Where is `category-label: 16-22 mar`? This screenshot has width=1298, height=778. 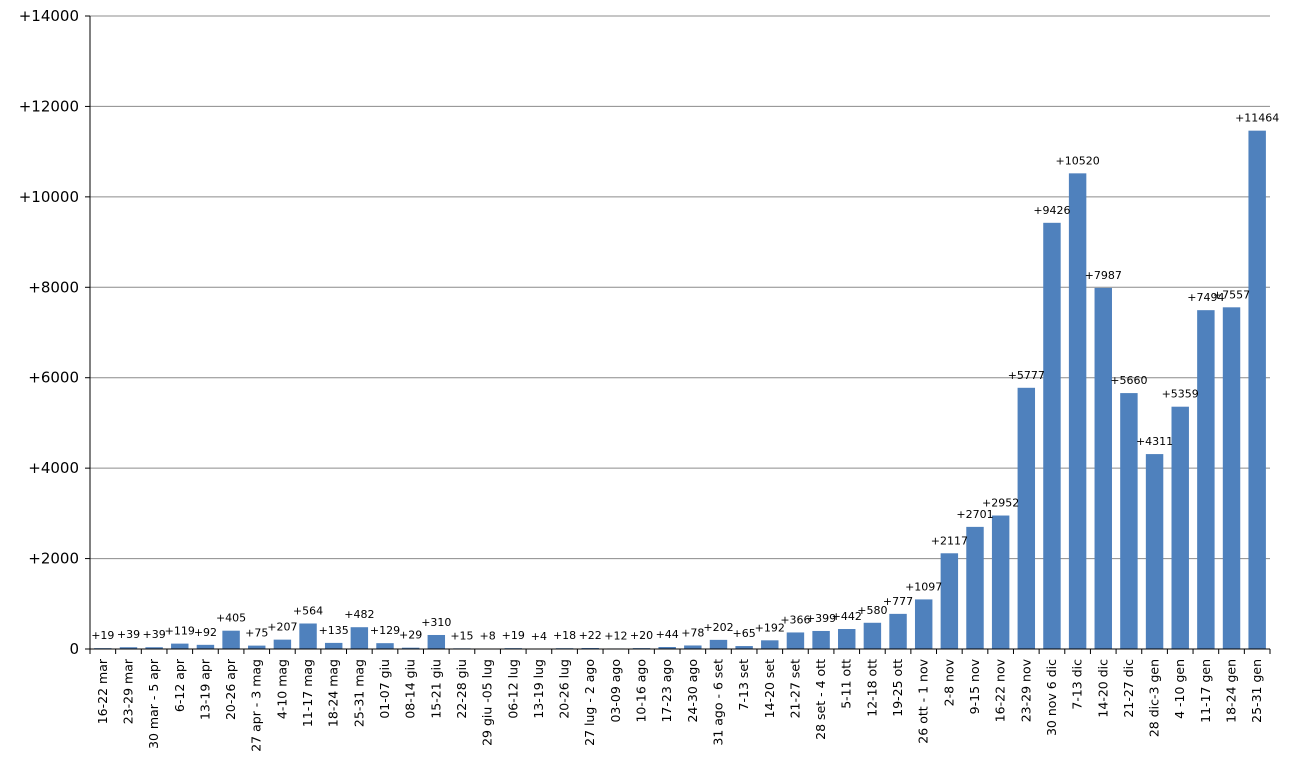
category-label: 16-22 mar is located at coordinates (102, 691).